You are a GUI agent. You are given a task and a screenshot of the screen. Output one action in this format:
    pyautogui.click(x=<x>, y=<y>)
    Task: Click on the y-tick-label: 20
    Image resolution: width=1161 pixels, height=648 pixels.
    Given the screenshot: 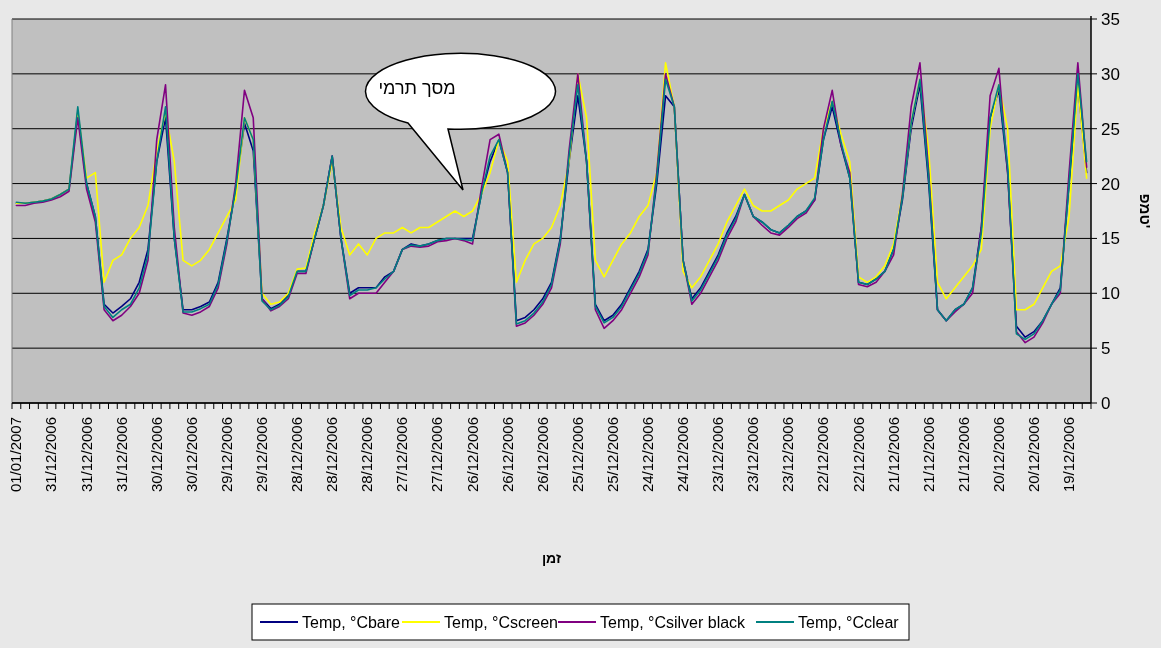 What is the action you would take?
    pyautogui.click(x=1110, y=184)
    